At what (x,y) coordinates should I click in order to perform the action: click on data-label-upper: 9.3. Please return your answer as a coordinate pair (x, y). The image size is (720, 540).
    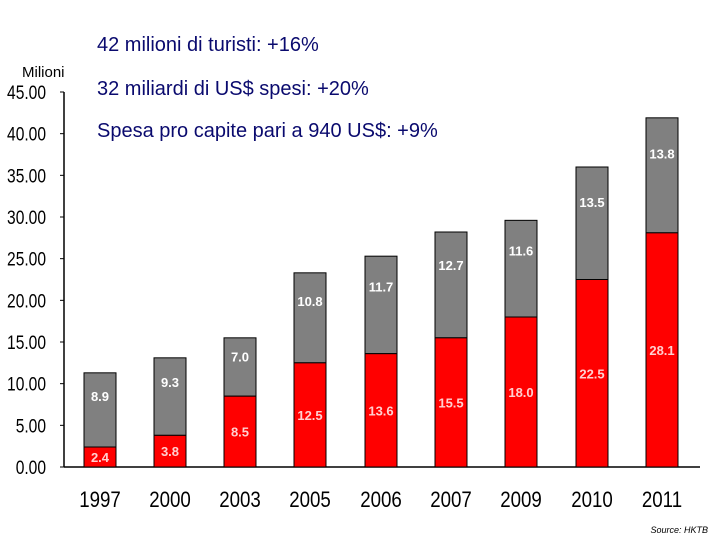
    Looking at the image, I should click on (170, 382).